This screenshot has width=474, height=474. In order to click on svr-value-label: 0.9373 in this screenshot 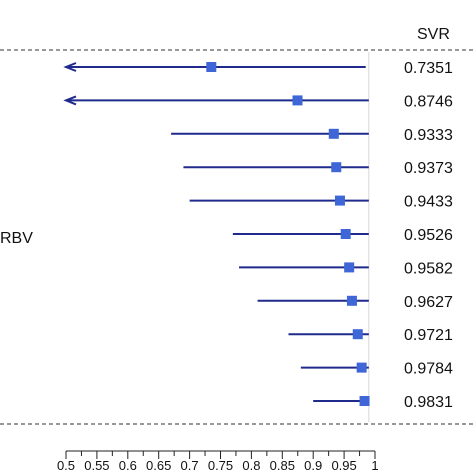, I will do `click(428, 168)`.